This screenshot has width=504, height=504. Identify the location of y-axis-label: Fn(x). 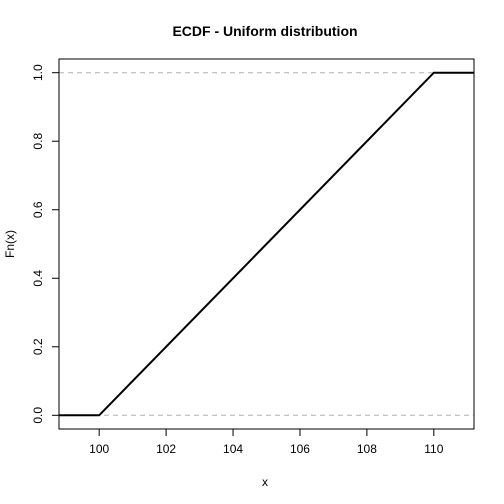
(10, 244).